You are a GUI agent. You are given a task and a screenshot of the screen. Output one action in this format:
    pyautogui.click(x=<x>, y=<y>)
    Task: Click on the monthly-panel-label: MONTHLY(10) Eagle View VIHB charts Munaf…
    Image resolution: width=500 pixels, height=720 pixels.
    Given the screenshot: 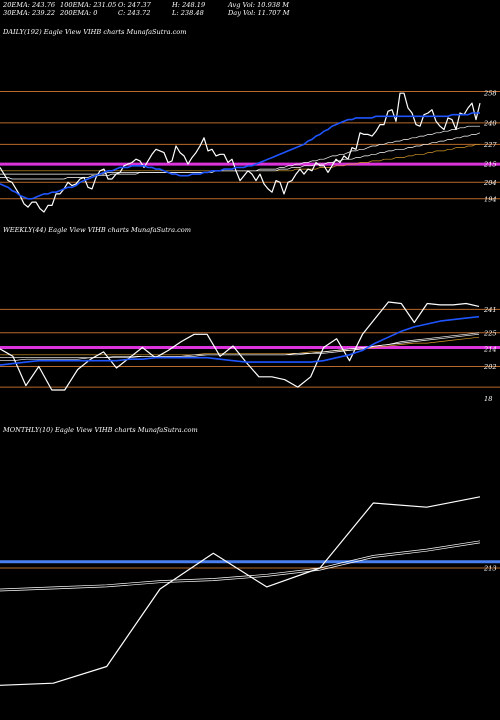 What is the action you would take?
    pyautogui.click(x=100, y=430)
    